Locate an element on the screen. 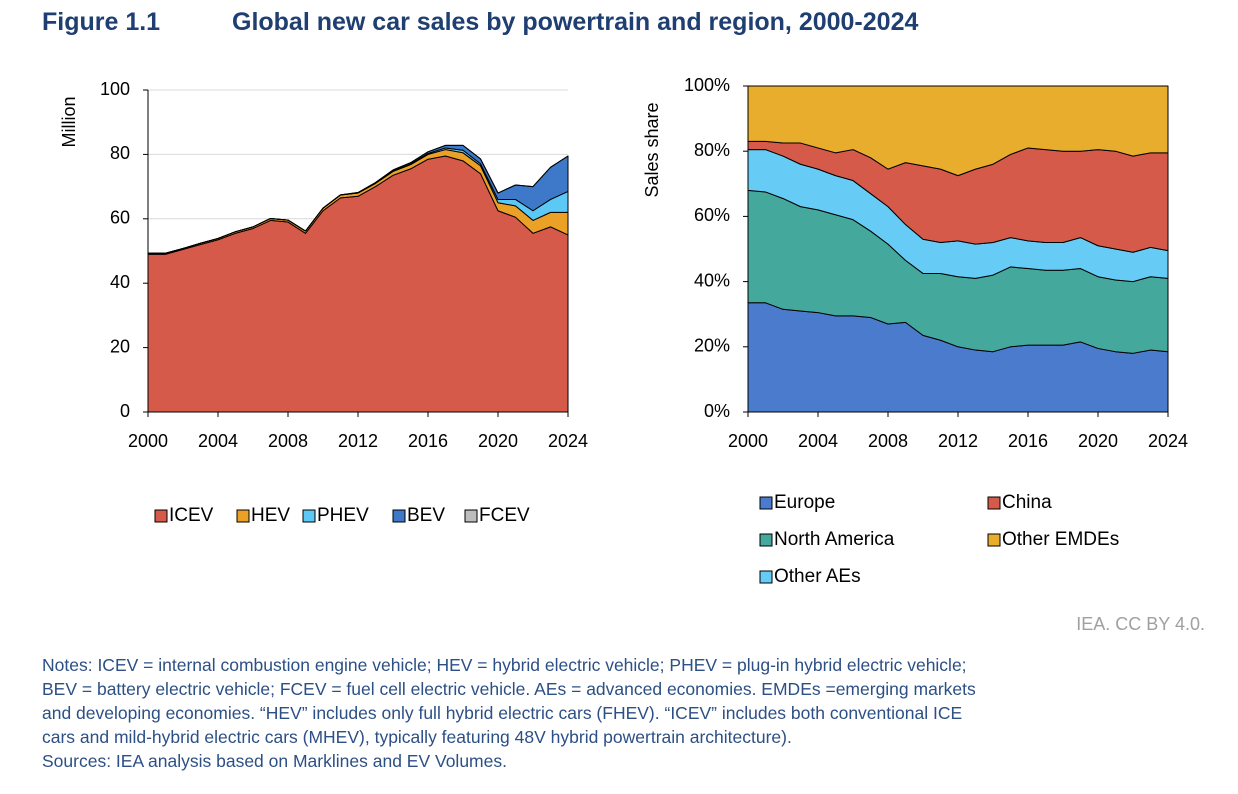  y-tick-label: 60 is located at coordinates (120, 218).